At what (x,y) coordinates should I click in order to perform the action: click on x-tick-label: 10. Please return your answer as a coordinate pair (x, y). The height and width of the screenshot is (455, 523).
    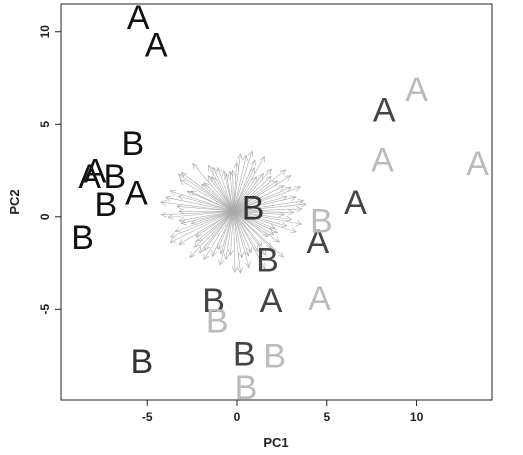
    Looking at the image, I should click on (417, 417).